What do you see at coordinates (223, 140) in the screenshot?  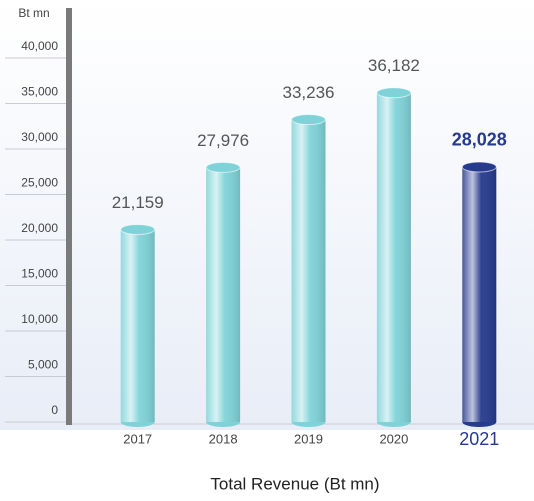 I see `value-label: 27,976` at bounding box center [223, 140].